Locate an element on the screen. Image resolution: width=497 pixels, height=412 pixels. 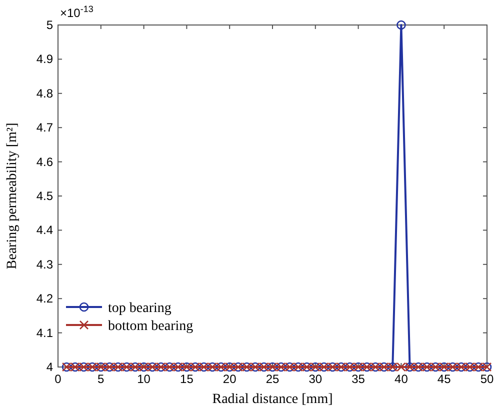
x-tick-label: 20 is located at coordinates (229, 379).